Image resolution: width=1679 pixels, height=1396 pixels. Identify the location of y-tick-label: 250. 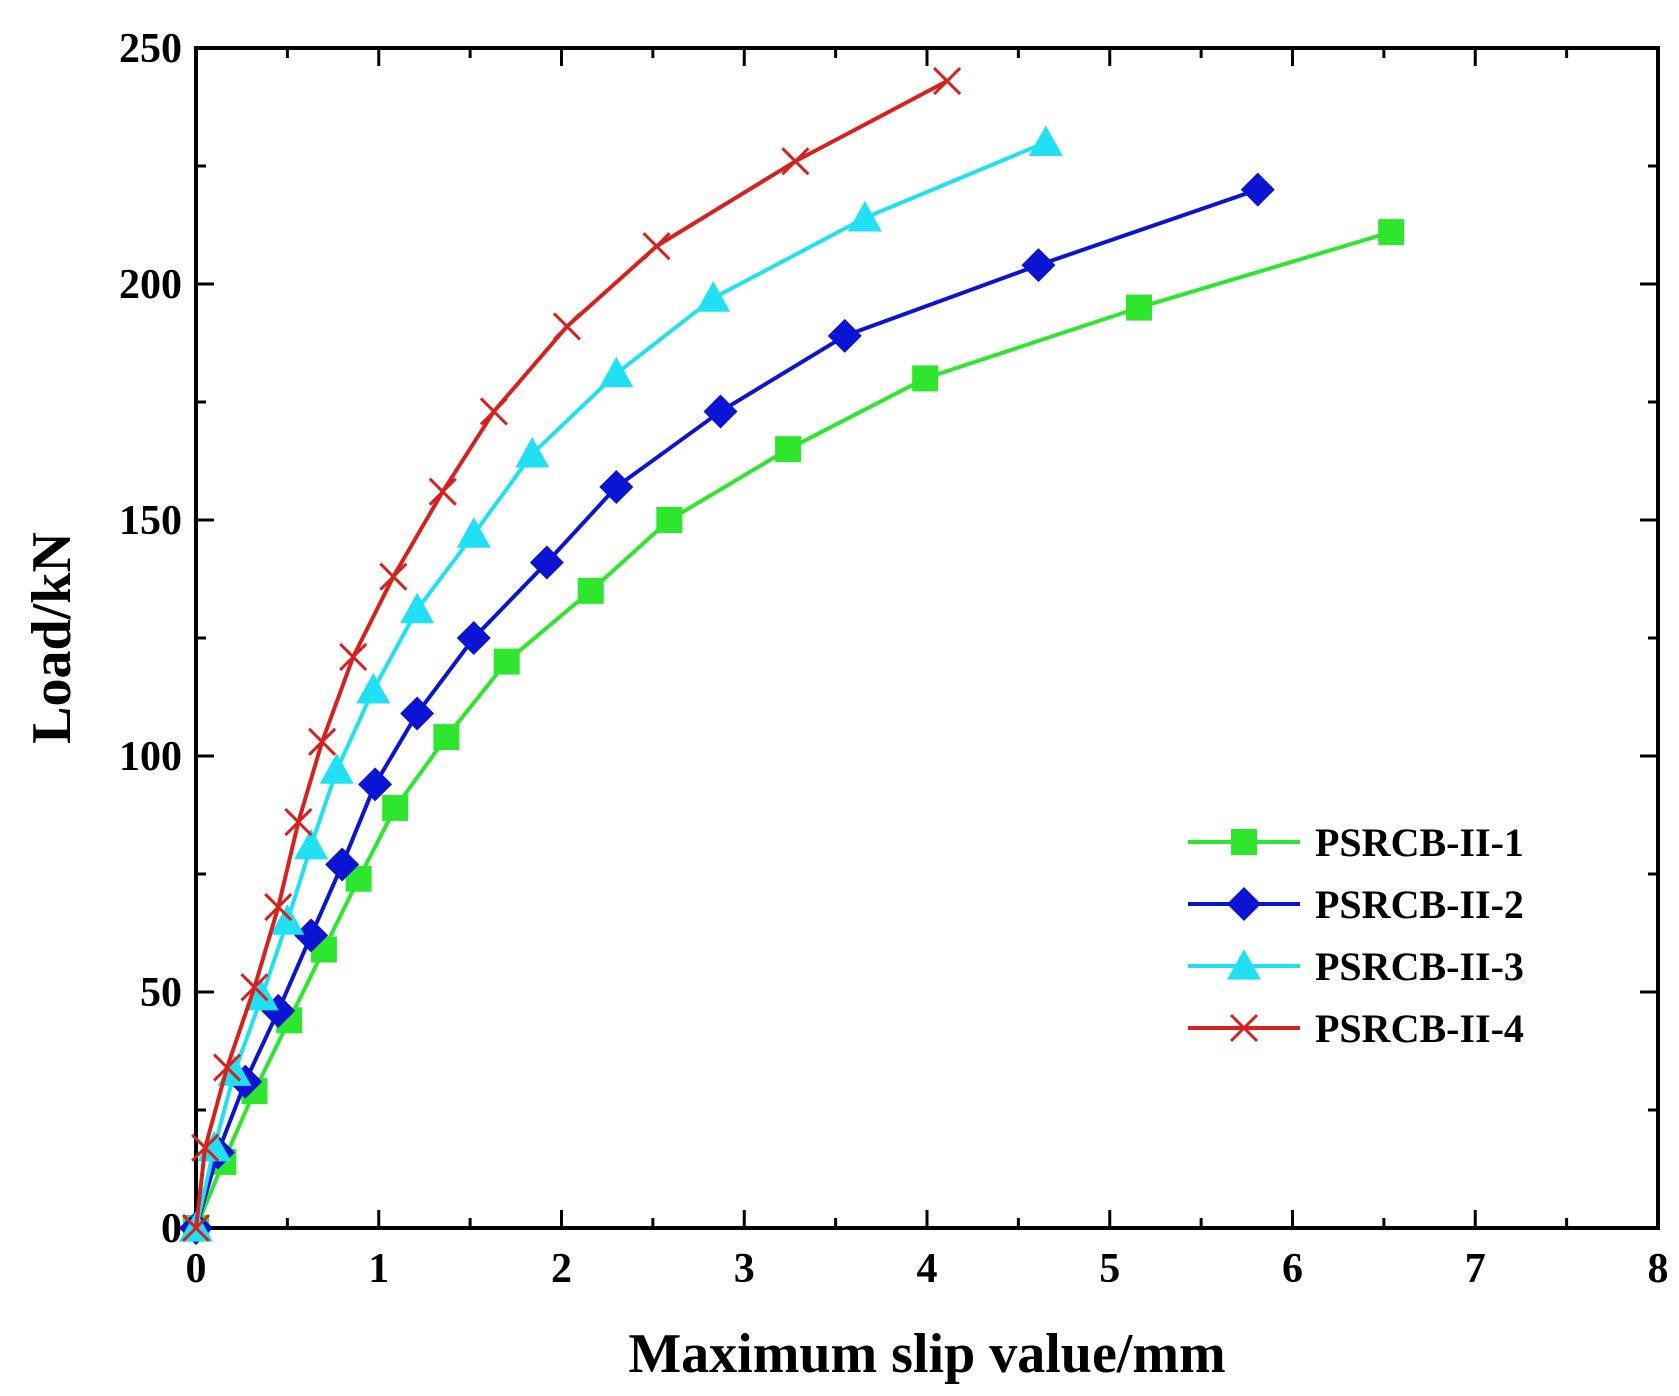
(150, 49).